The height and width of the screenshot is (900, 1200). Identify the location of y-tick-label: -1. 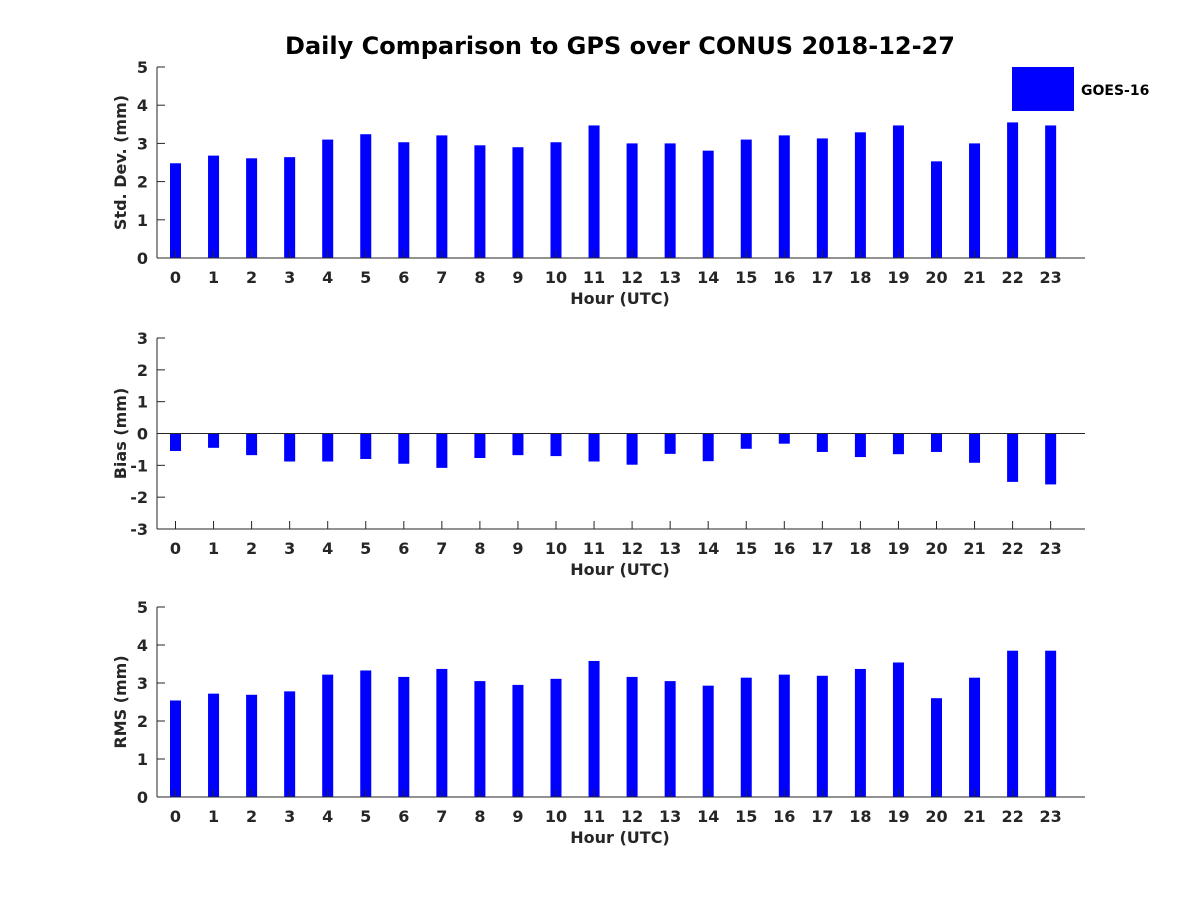
(139, 465).